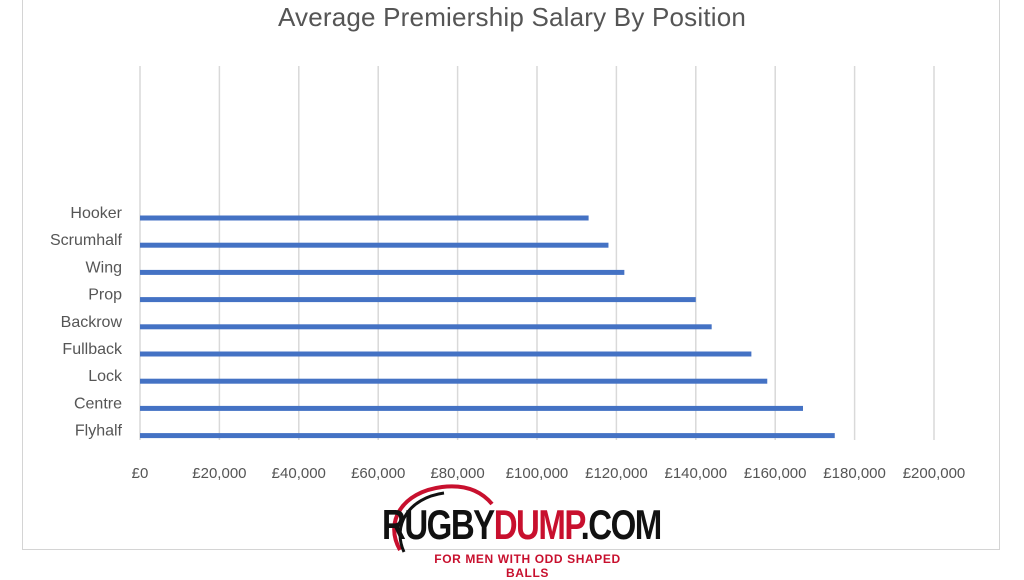 This screenshot has height=580, width=1024. I want to click on x-tick-label: £20,000, so click(219, 473).